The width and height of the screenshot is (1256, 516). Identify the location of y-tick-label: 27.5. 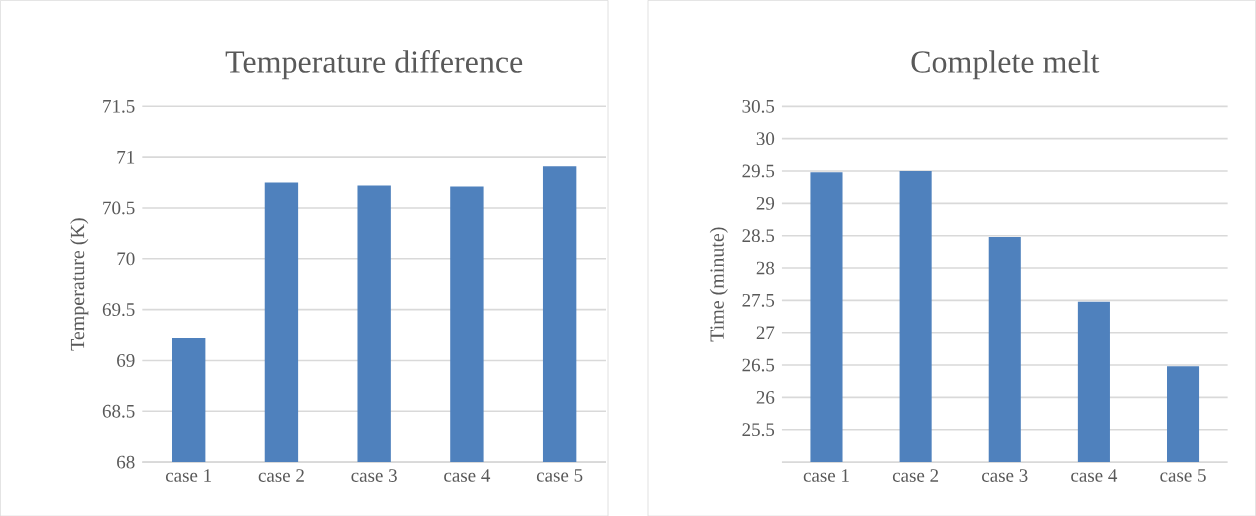
(758, 300).